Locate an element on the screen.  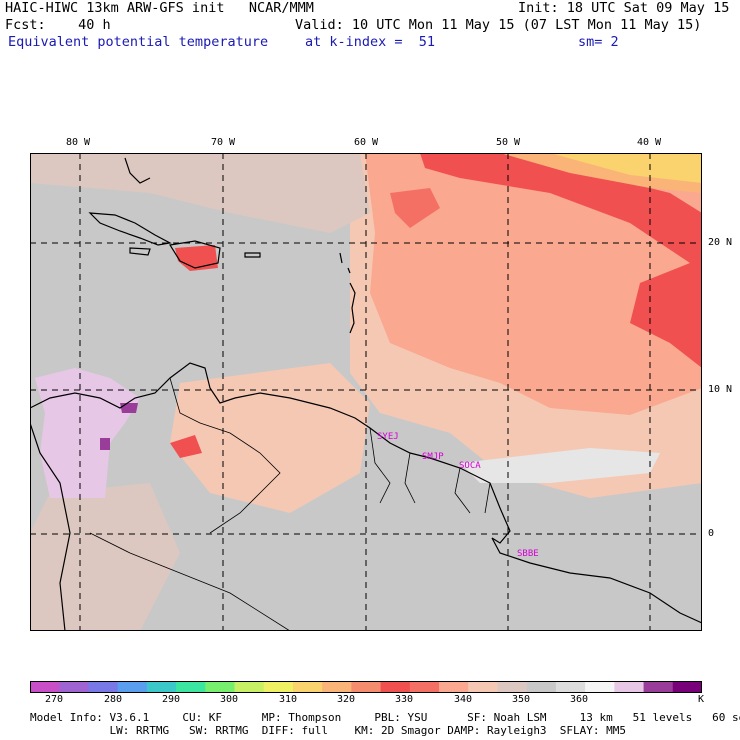
colorbar-tick-350: 350 is located at coordinates (521, 699).